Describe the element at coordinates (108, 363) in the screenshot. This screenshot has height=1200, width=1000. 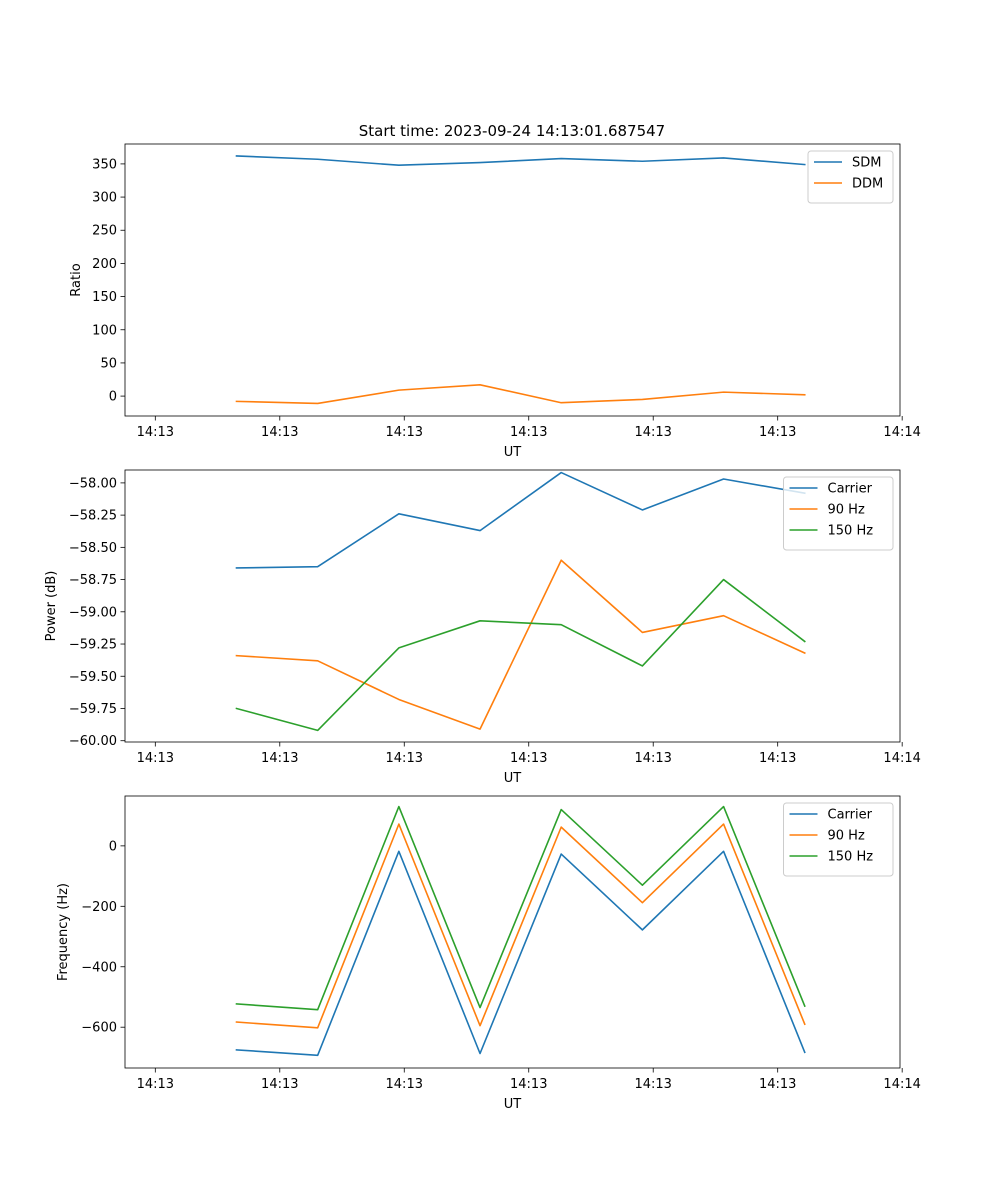
I see `ratio-y-tick-label: 50` at that location.